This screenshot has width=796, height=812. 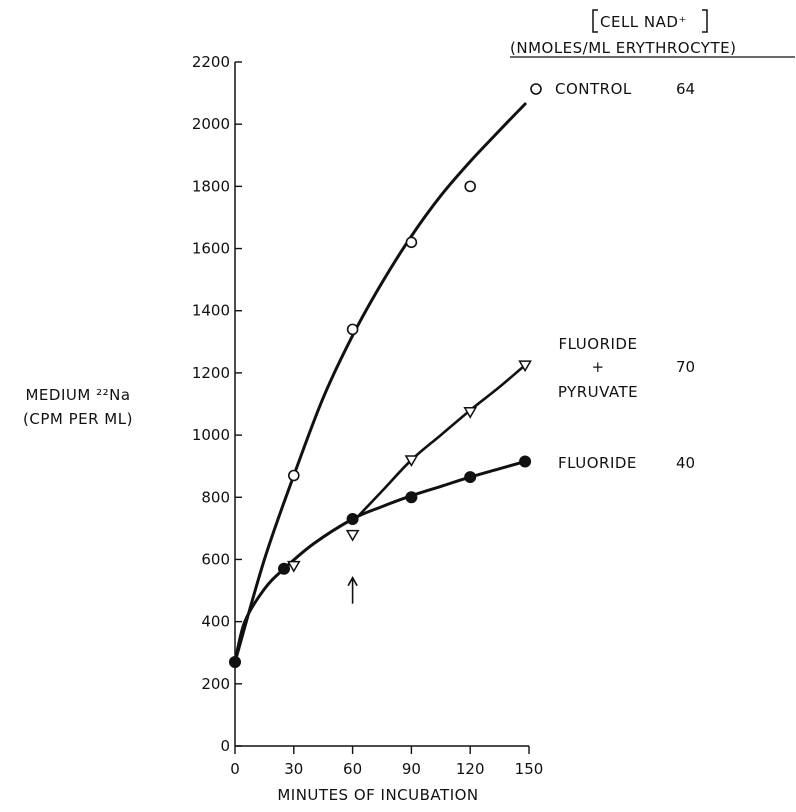 I want to click on x-tick-label-60: 60, so click(x=352, y=769).